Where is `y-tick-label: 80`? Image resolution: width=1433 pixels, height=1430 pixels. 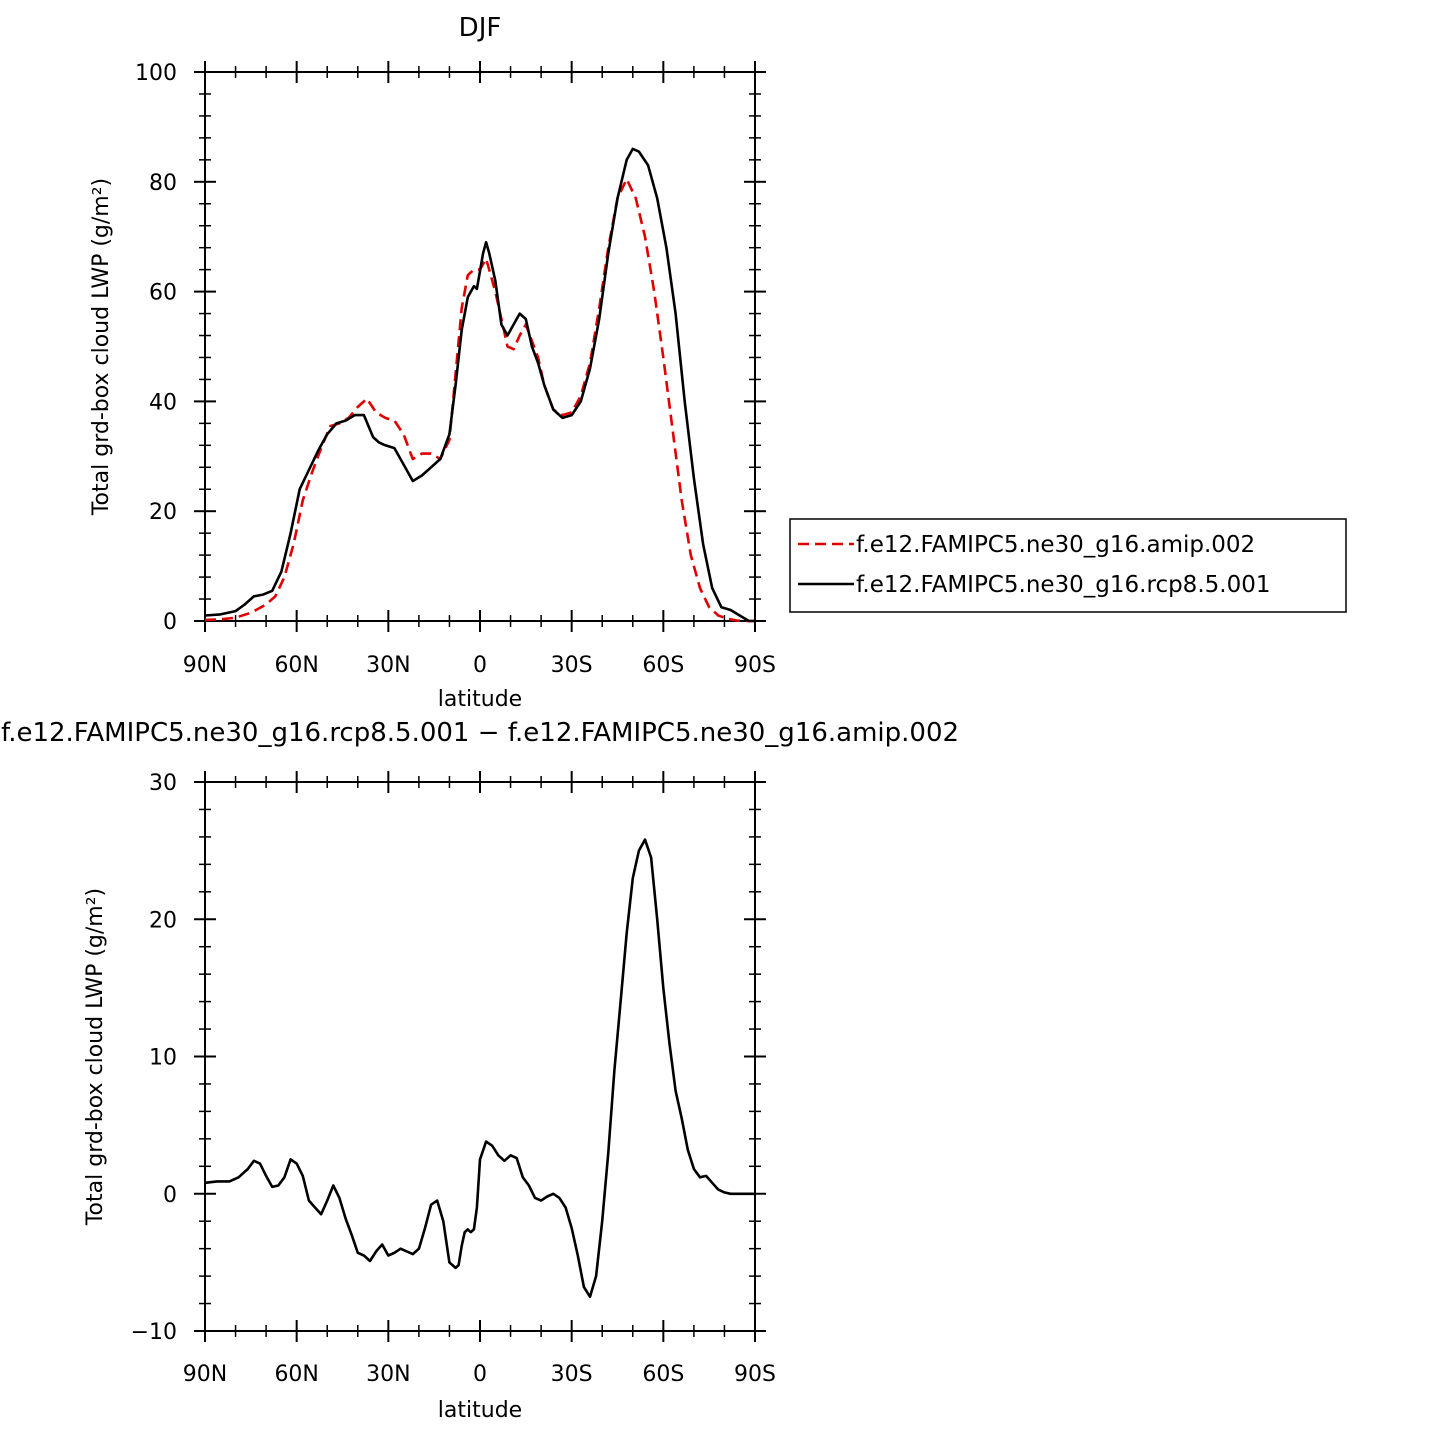
y-tick-label: 80 is located at coordinates (163, 183).